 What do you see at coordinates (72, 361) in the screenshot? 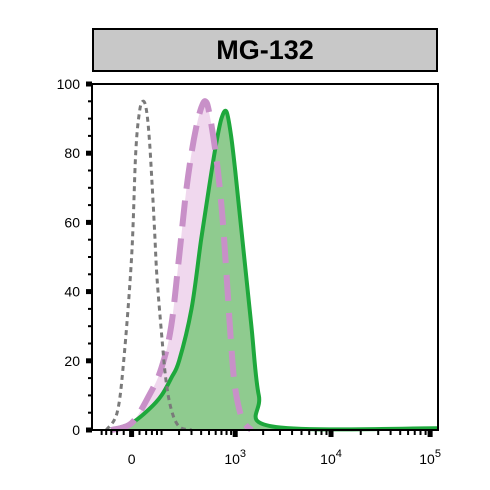
I see `y-tick-label-20: 20` at bounding box center [72, 361].